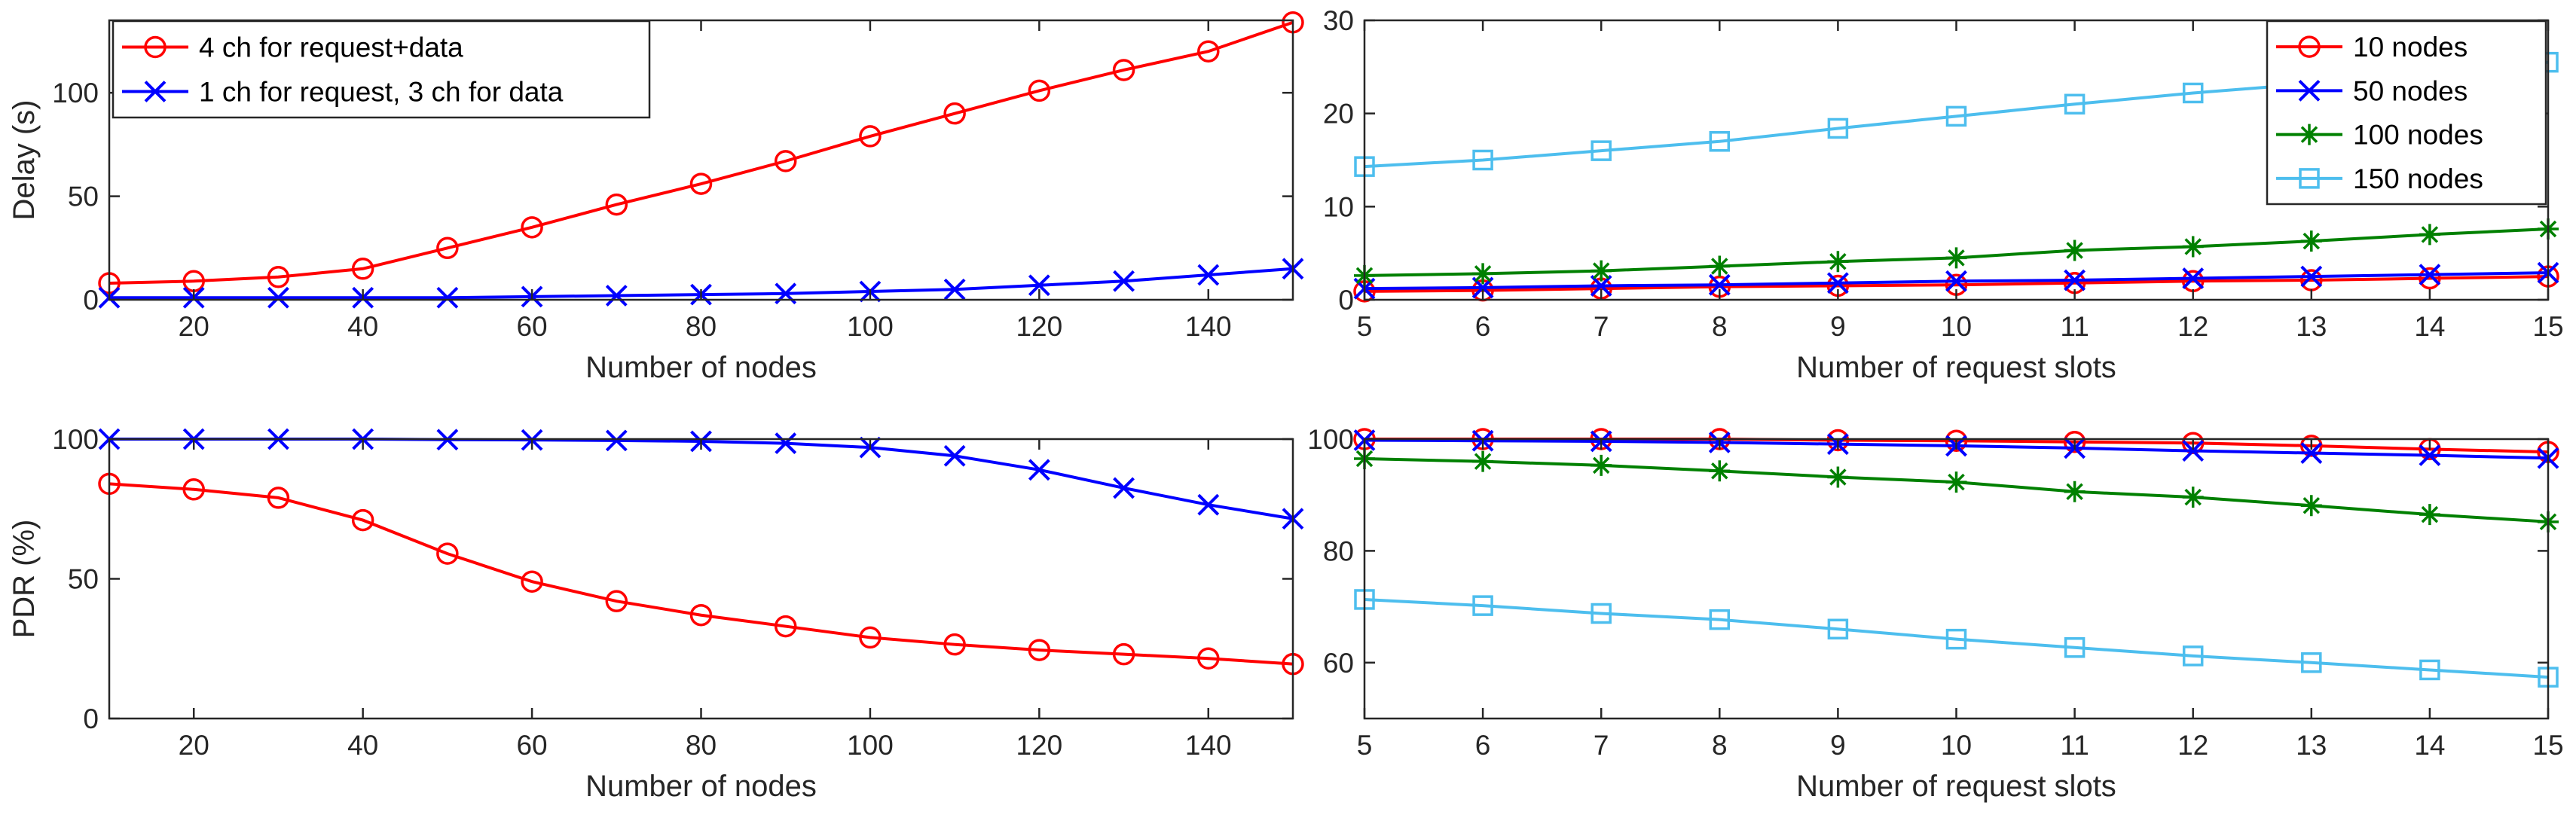 The image size is (2576, 833). What do you see at coordinates (531, 326) in the screenshot?
I see `x-tick-label: 60` at bounding box center [531, 326].